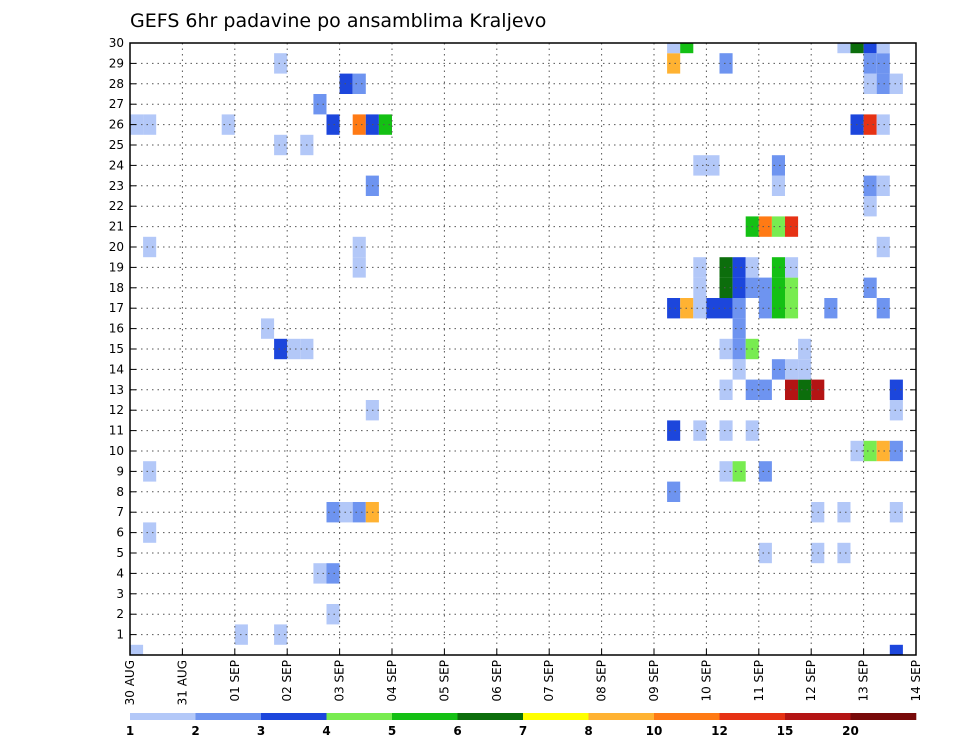  I want to click on y-tick-label: 30, so click(116, 43).